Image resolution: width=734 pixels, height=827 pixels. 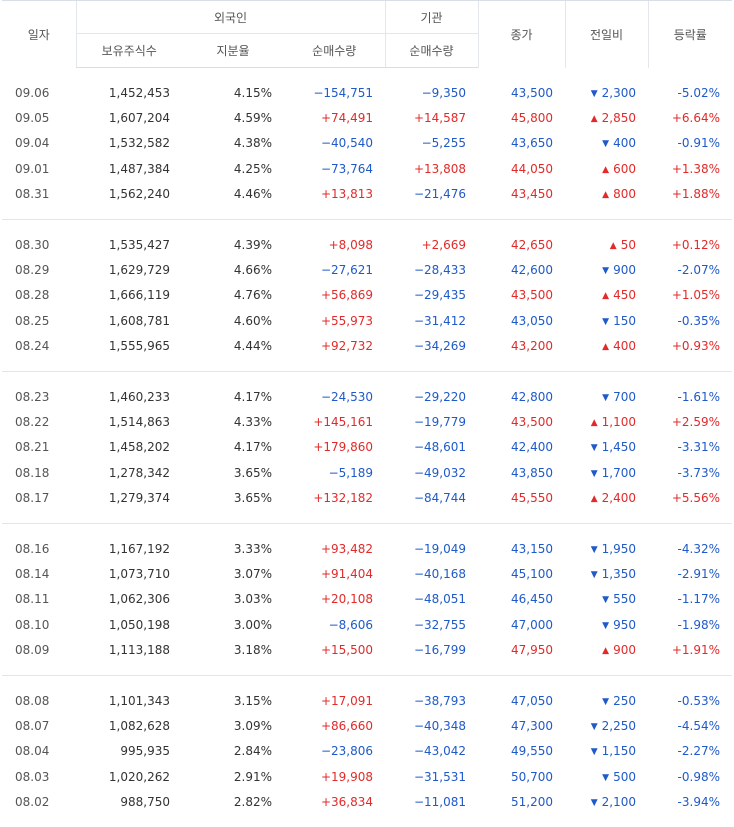 I want to click on row-foreign-net: +132,182, so click(x=343, y=498).